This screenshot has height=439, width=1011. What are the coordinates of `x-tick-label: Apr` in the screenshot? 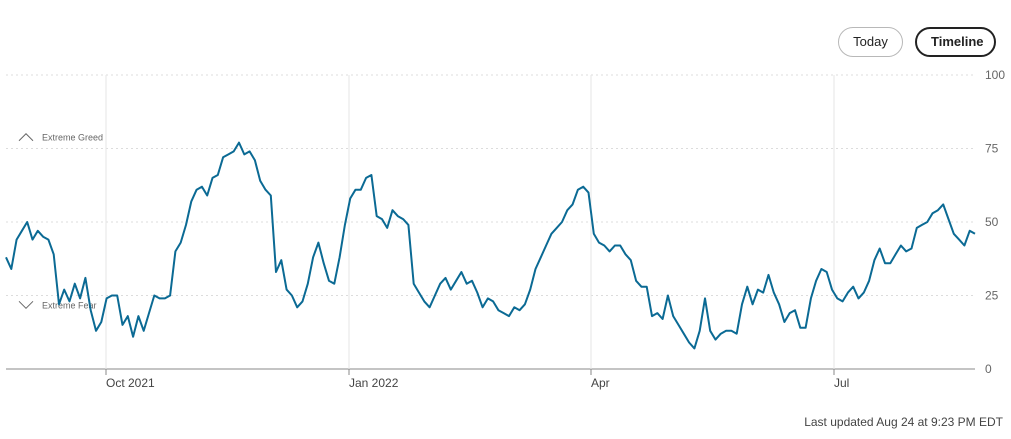 It's located at (600, 383).